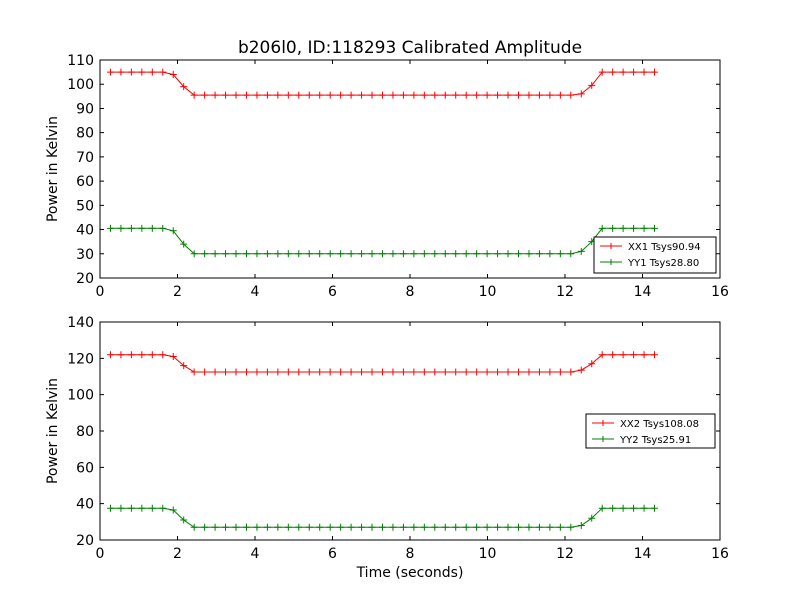 The height and width of the screenshot is (600, 800). Describe the element at coordinates (85, 505) in the screenshot. I see `y-tick-label: 40` at that location.